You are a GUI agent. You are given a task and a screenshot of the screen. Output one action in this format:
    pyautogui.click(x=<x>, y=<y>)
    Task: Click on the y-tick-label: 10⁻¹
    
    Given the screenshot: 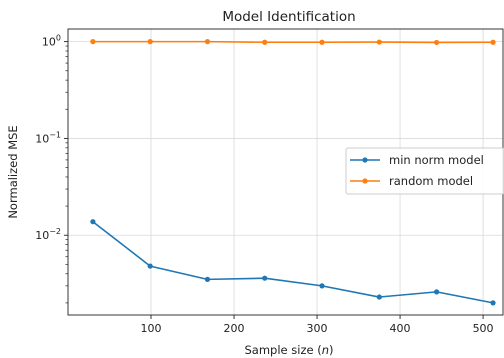 What is the action you would take?
    pyautogui.click(x=48, y=137)
    